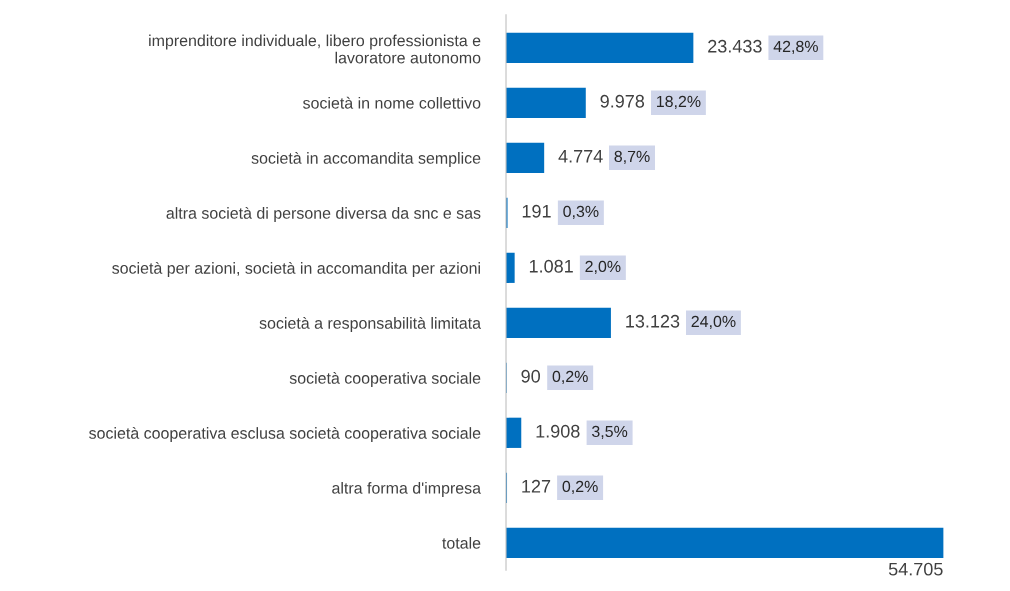 The image size is (1010, 591). I want to click on annotation: 2,0%, so click(603, 267).